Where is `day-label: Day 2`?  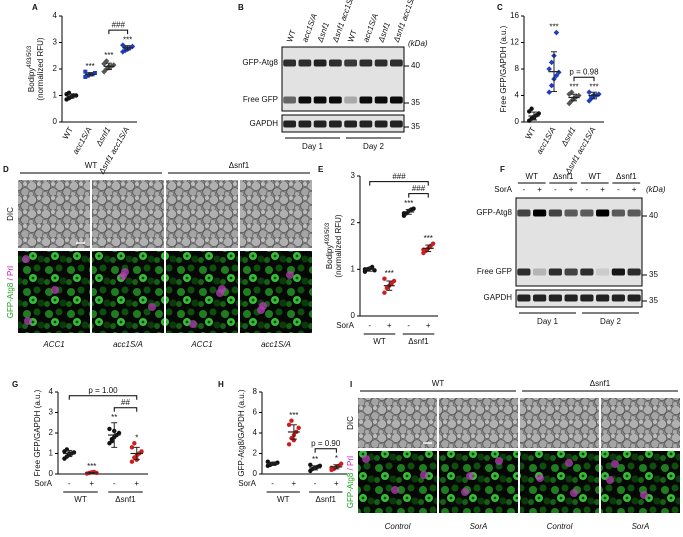
day-label: Day 2 is located at coordinates (373, 146).